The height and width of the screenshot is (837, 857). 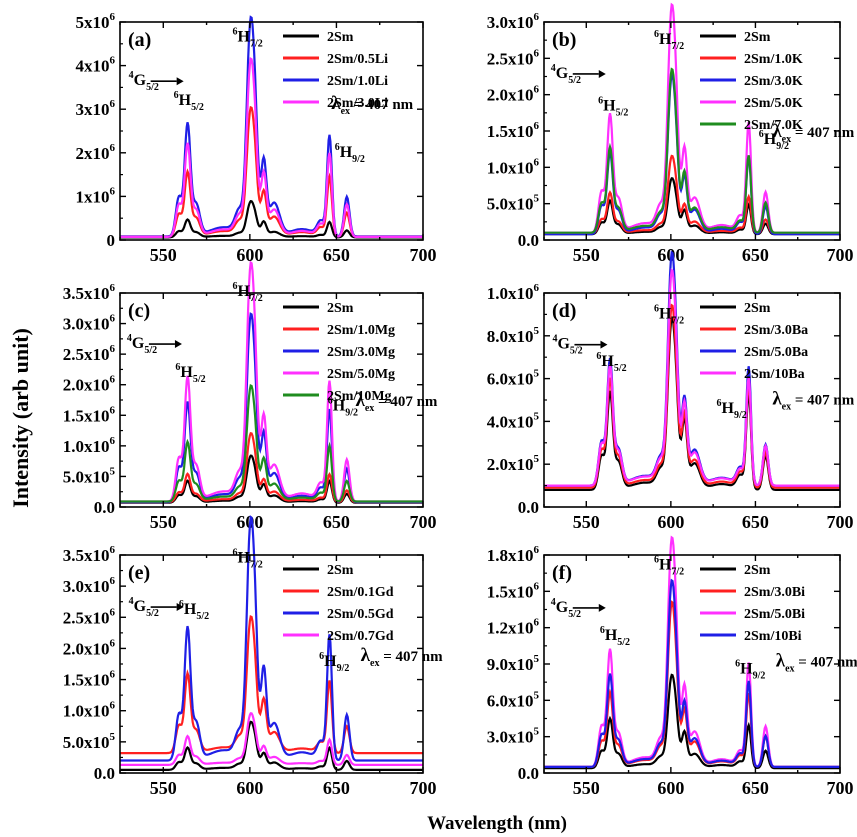 What do you see at coordinates (774, 374) in the screenshot?
I see `legend-entry: 2Sm/10Ba` at bounding box center [774, 374].